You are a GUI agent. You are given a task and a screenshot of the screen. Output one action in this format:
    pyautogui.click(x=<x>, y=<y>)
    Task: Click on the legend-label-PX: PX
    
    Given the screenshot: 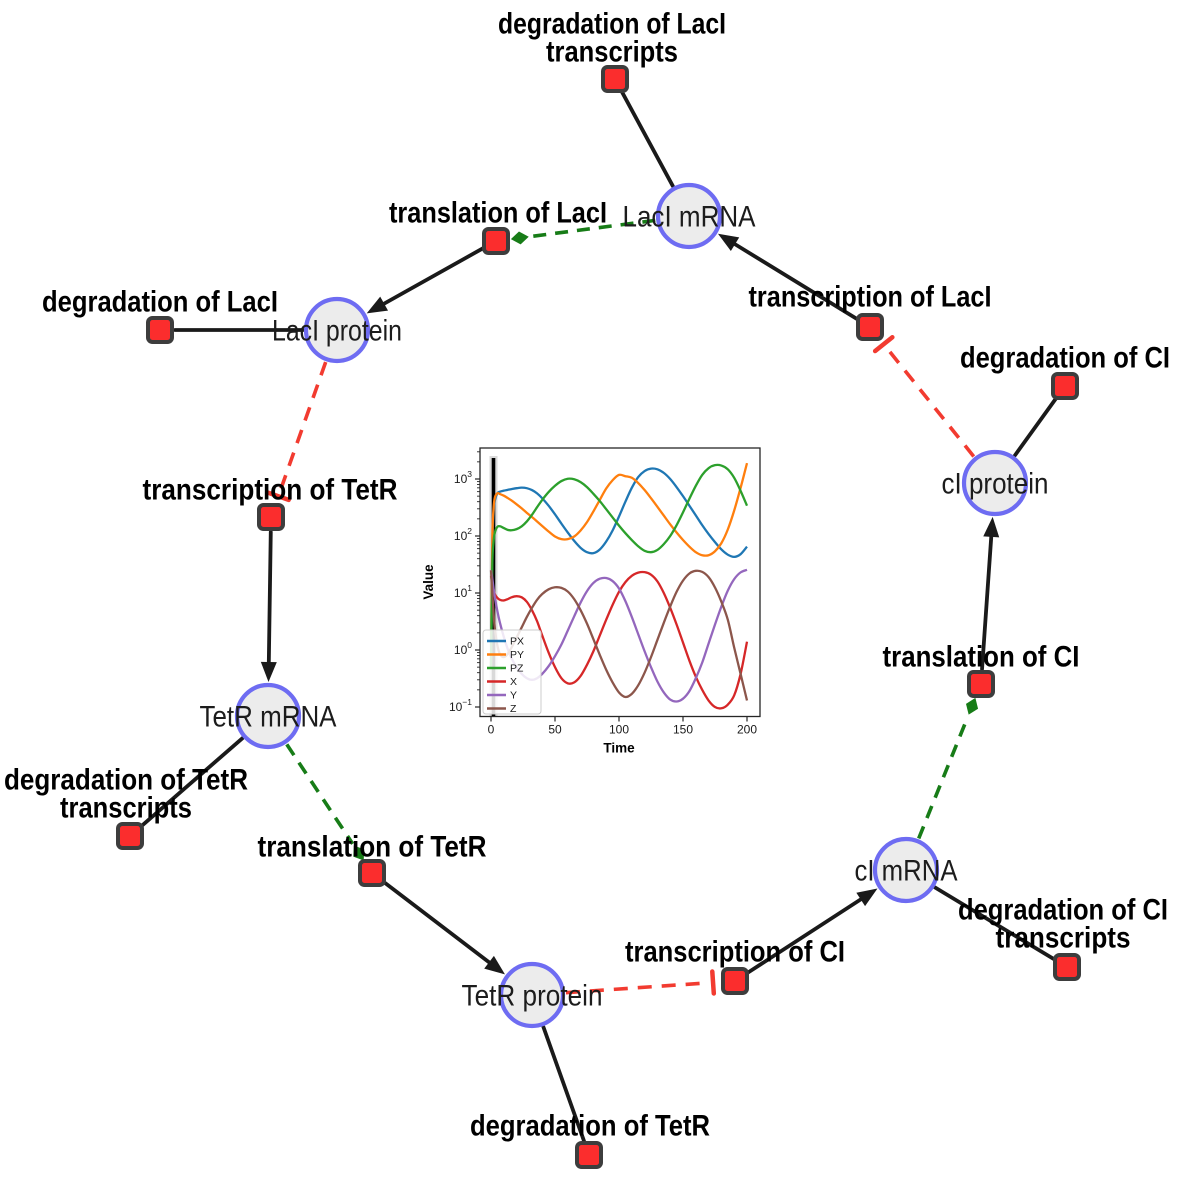 What is the action you would take?
    pyautogui.click(x=517, y=642)
    